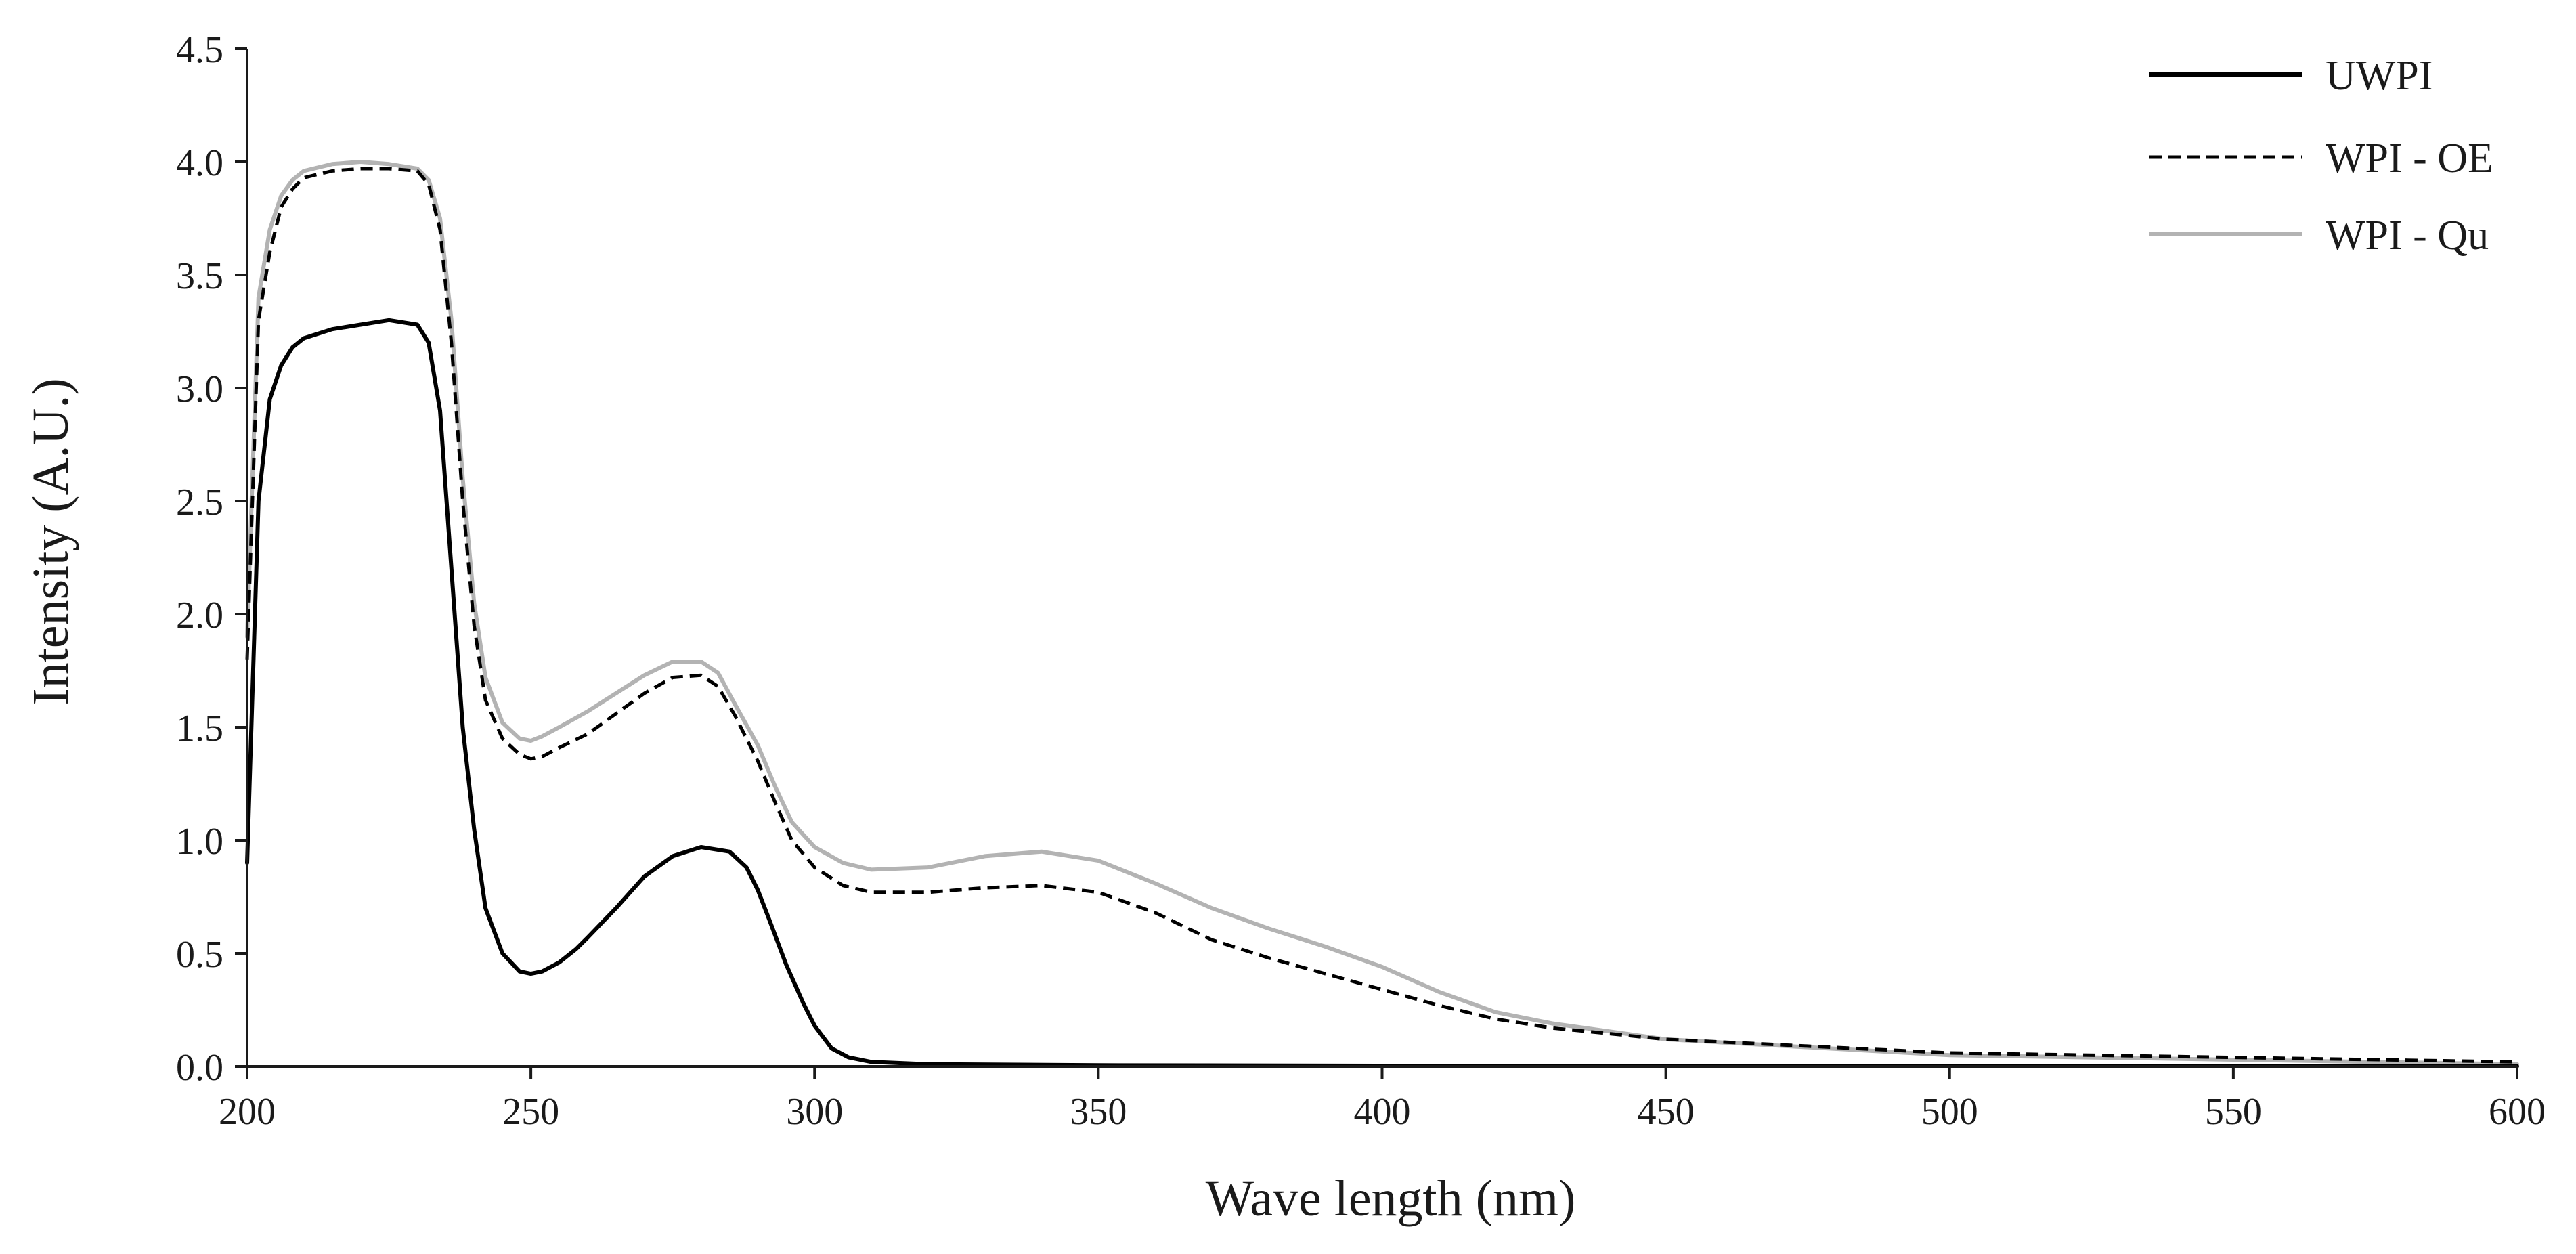 Image resolution: width=2576 pixels, height=1254 pixels. I want to click on y-tick-label: 3.0, so click(199, 389).